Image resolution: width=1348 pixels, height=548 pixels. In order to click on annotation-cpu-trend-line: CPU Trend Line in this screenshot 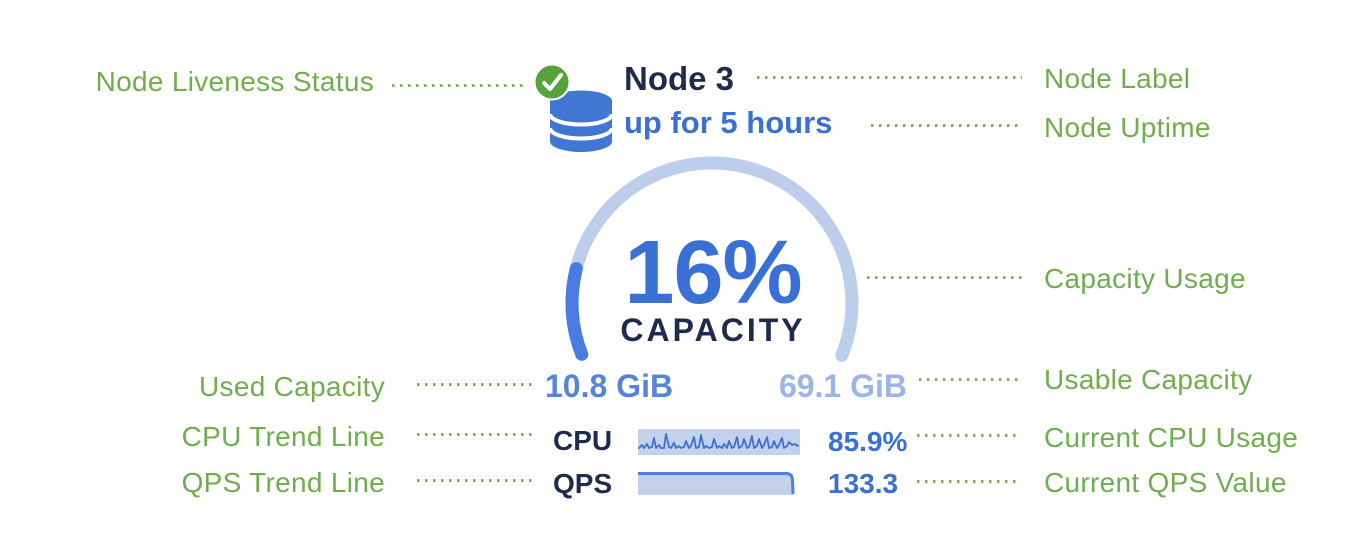, I will do `click(283, 436)`.